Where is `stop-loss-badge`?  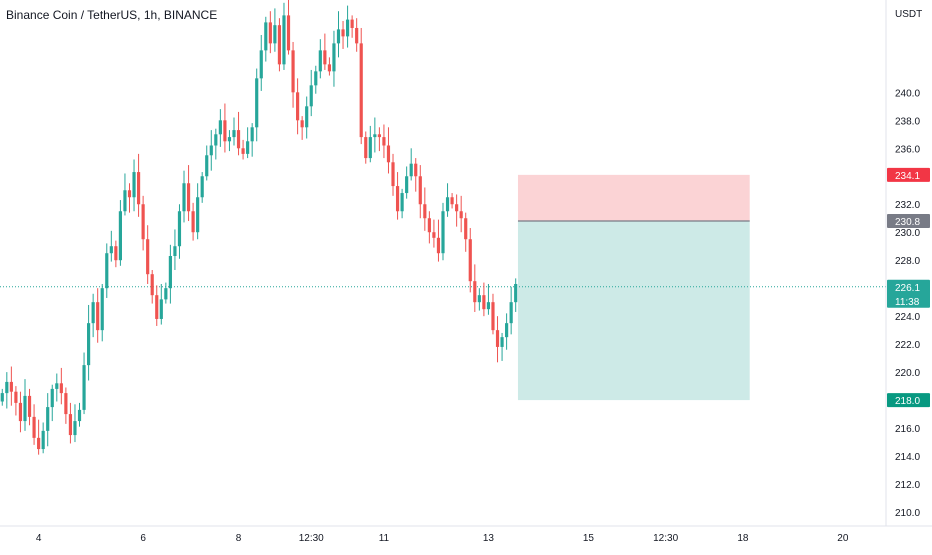
stop-loss-badge is located at coordinates (908, 174).